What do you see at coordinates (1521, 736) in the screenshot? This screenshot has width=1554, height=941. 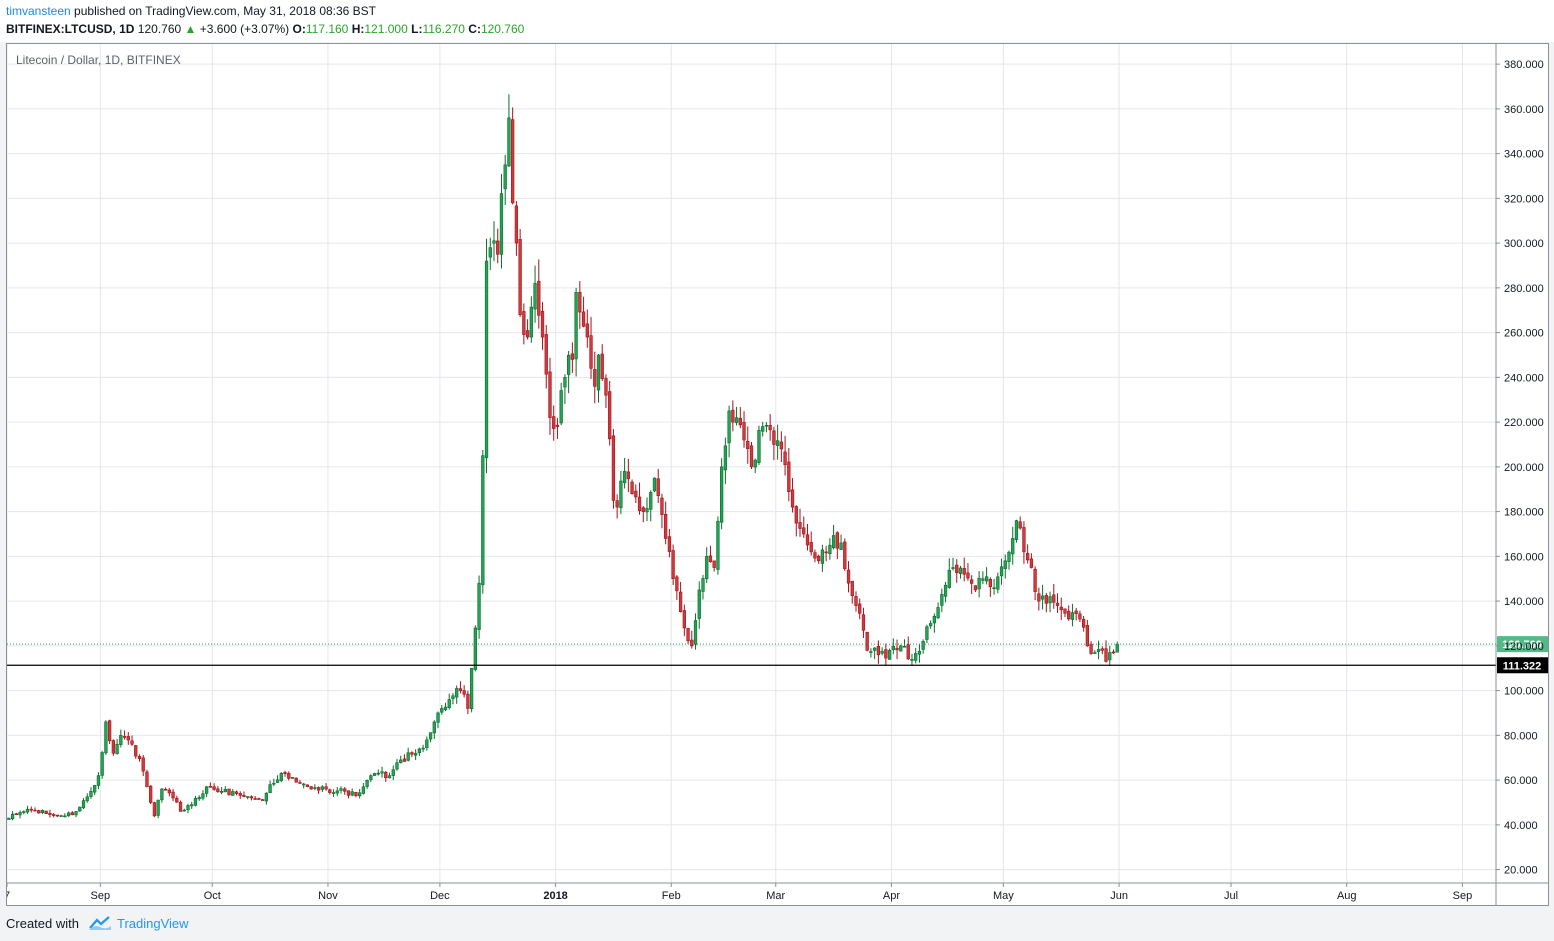 I see `y-tick-label: 80.000` at bounding box center [1521, 736].